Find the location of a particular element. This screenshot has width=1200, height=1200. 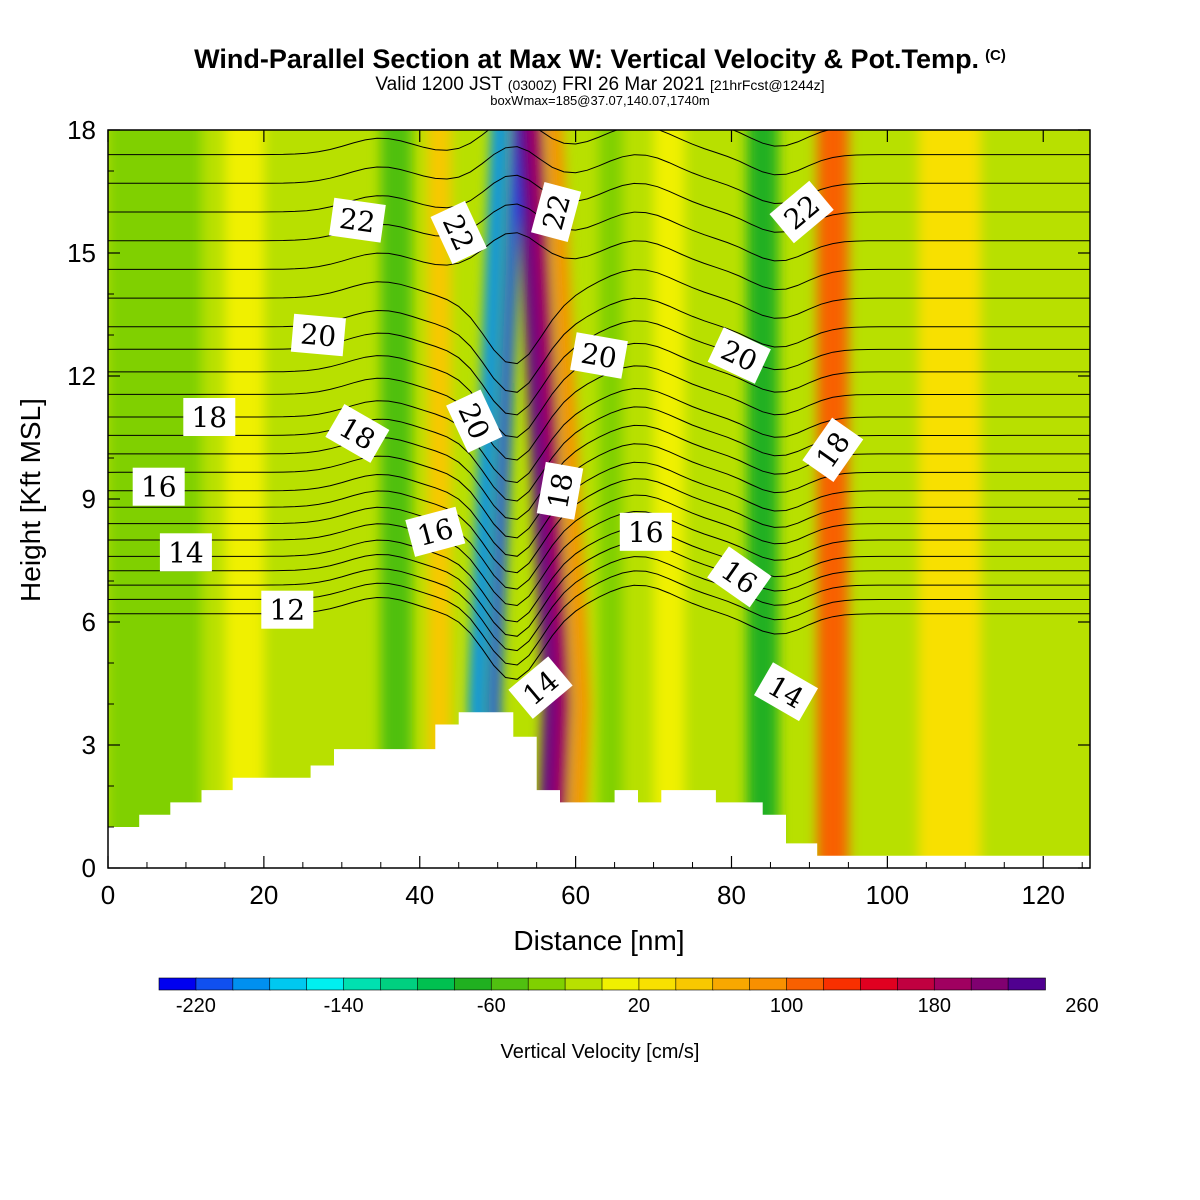

valid-utc: (0300Z) is located at coordinates (532, 85).